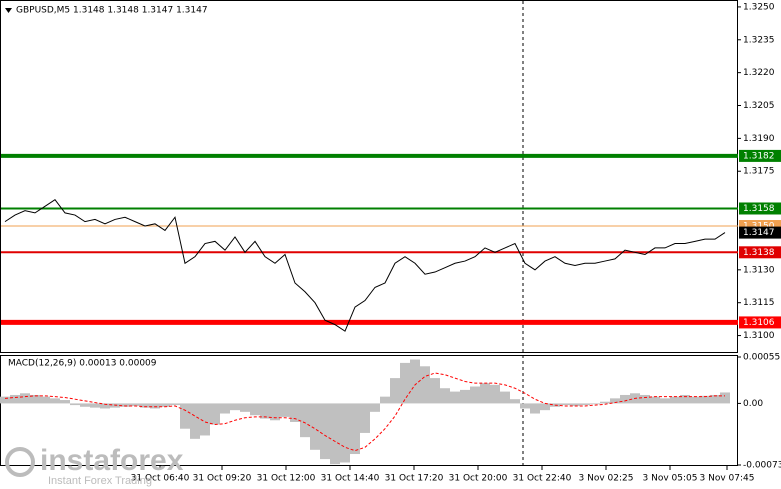  Describe the element at coordinates (20, 462) in the screenshot. I see `watermark-logo` at that location.